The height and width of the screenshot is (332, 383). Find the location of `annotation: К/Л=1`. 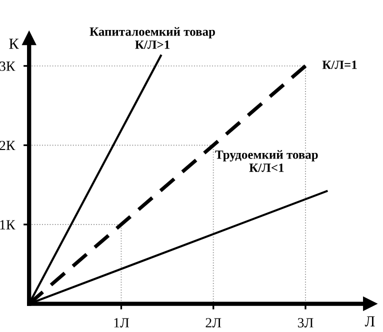

annotation: К/Л=1 is located at coordinates (339, 65).